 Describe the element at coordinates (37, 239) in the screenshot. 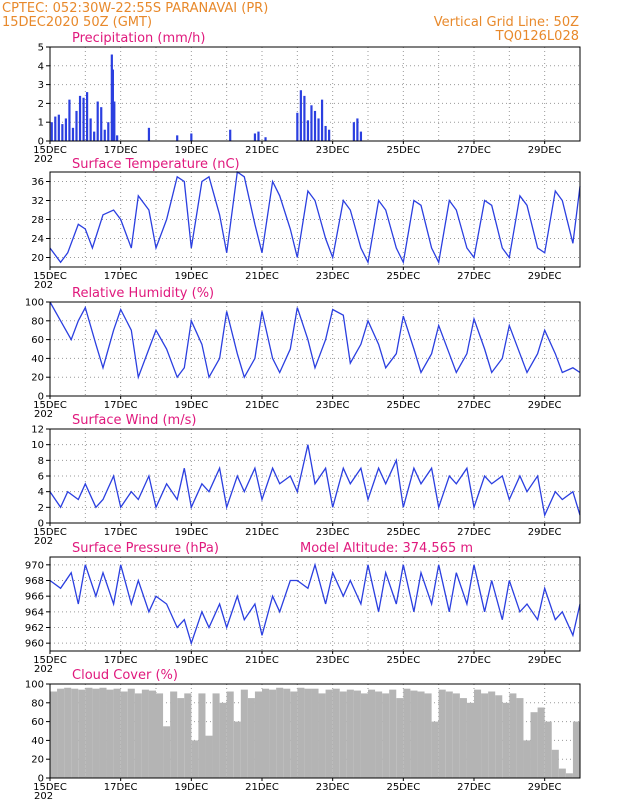

I see `y-tick-label: 24` at that location.